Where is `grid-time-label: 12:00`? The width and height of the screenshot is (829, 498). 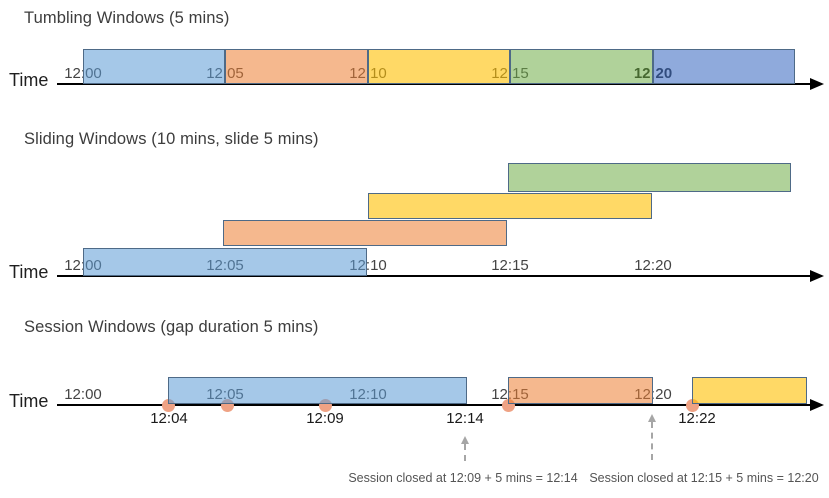
grid-time-label: 12:00 is located at coordinates (83, 394).